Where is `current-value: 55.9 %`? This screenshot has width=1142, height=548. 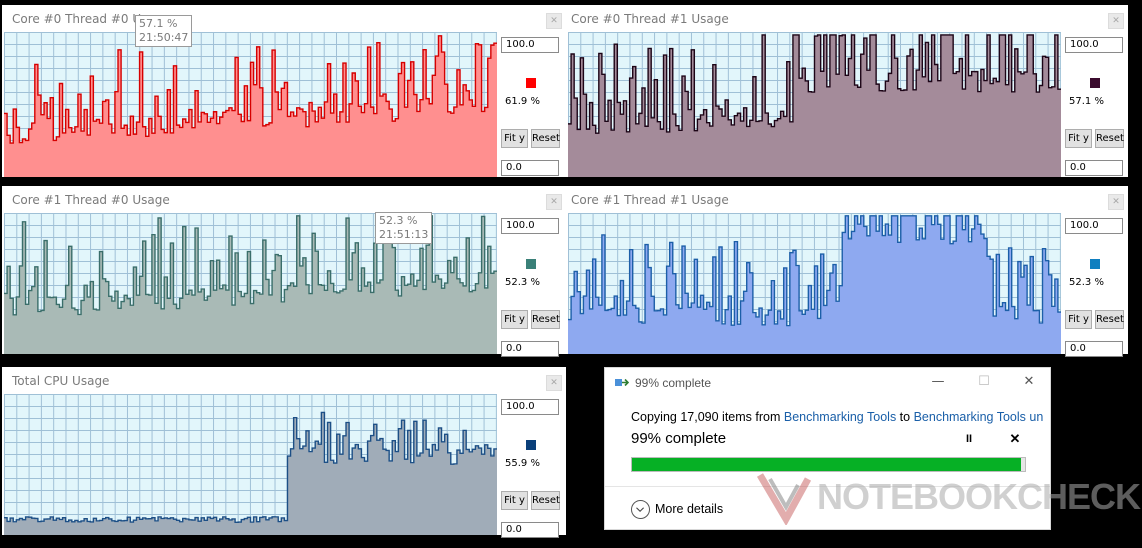 current-value: 55.9 % is located at coordinates (522, 463).